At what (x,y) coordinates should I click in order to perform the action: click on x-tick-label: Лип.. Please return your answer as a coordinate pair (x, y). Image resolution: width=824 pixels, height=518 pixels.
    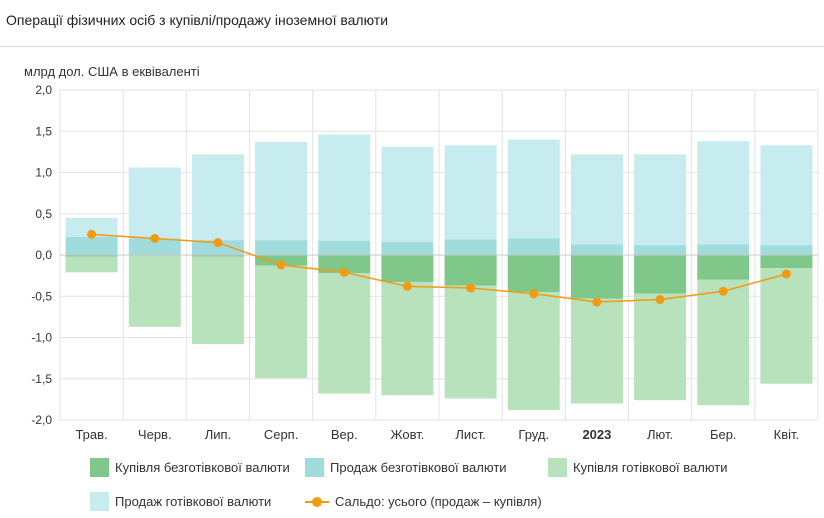
    Looking at the image, I should click on (218, 434).